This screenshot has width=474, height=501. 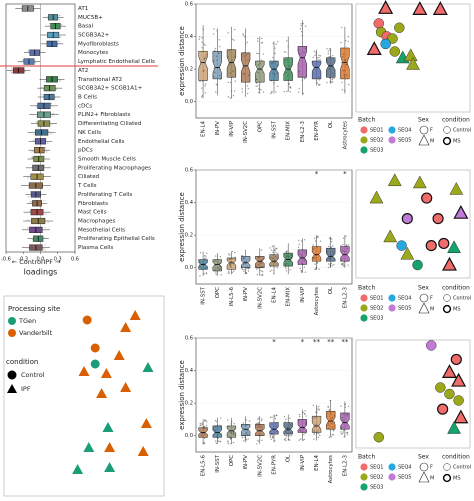 What do you see at coordinates (189, 70) in the screenshot?
I see `y-tick-label: 0.2` at bounding box center [189, 70].